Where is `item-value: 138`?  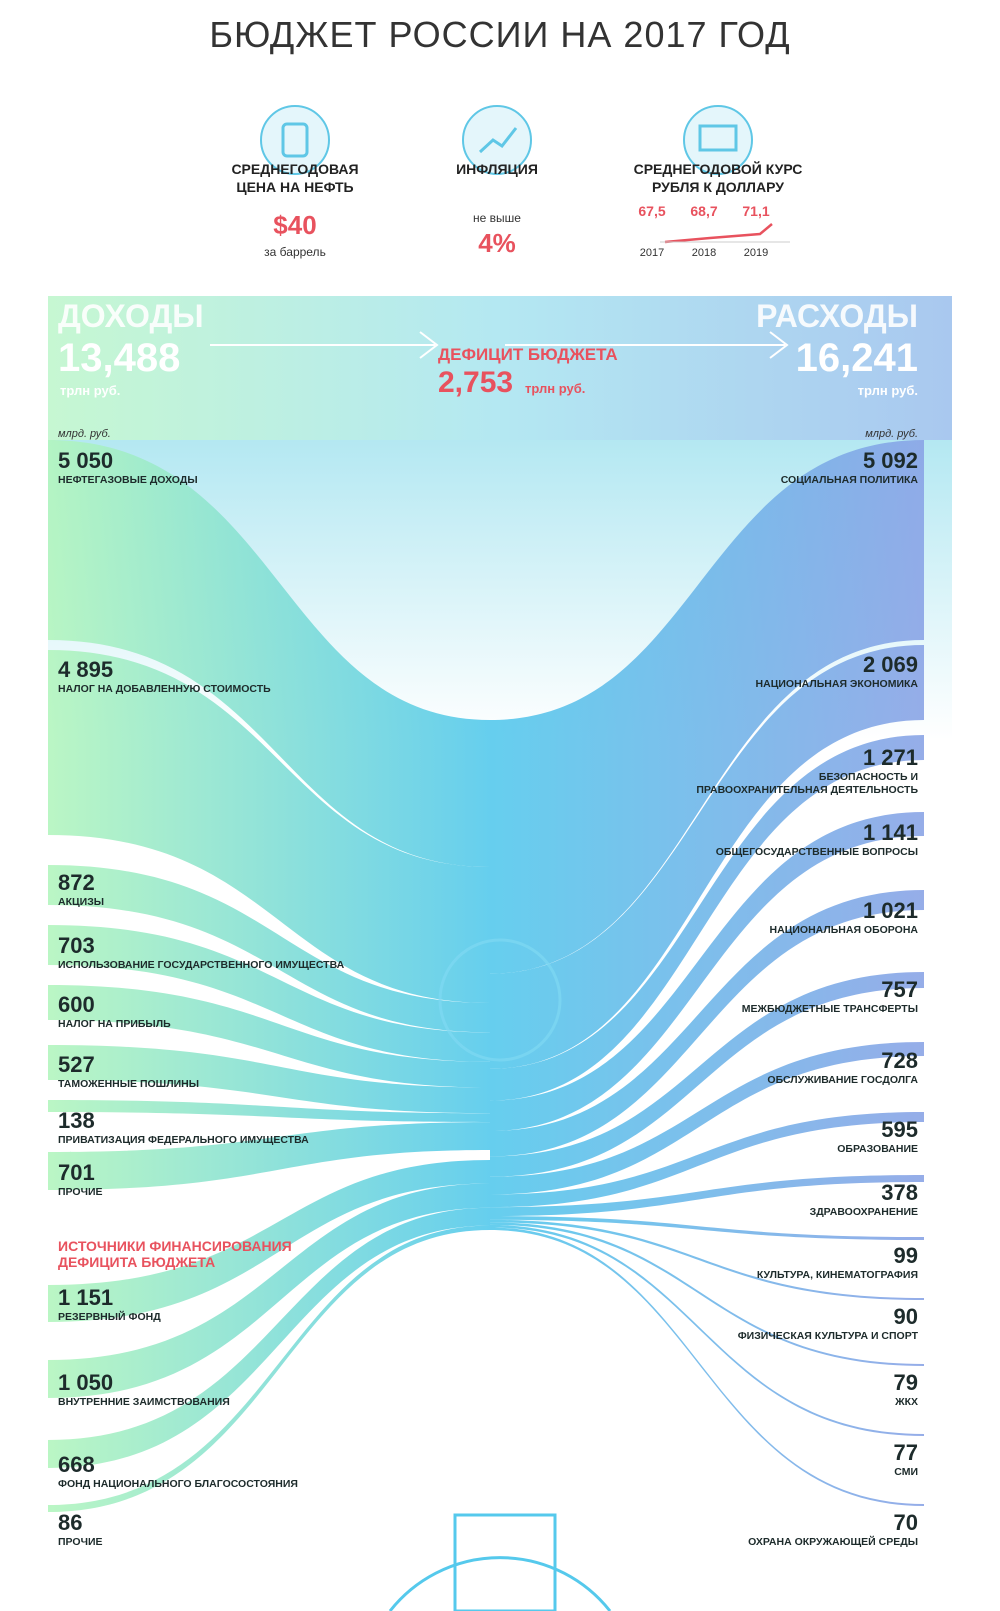
item-value: 138 is located at coordinates (76, 1120).